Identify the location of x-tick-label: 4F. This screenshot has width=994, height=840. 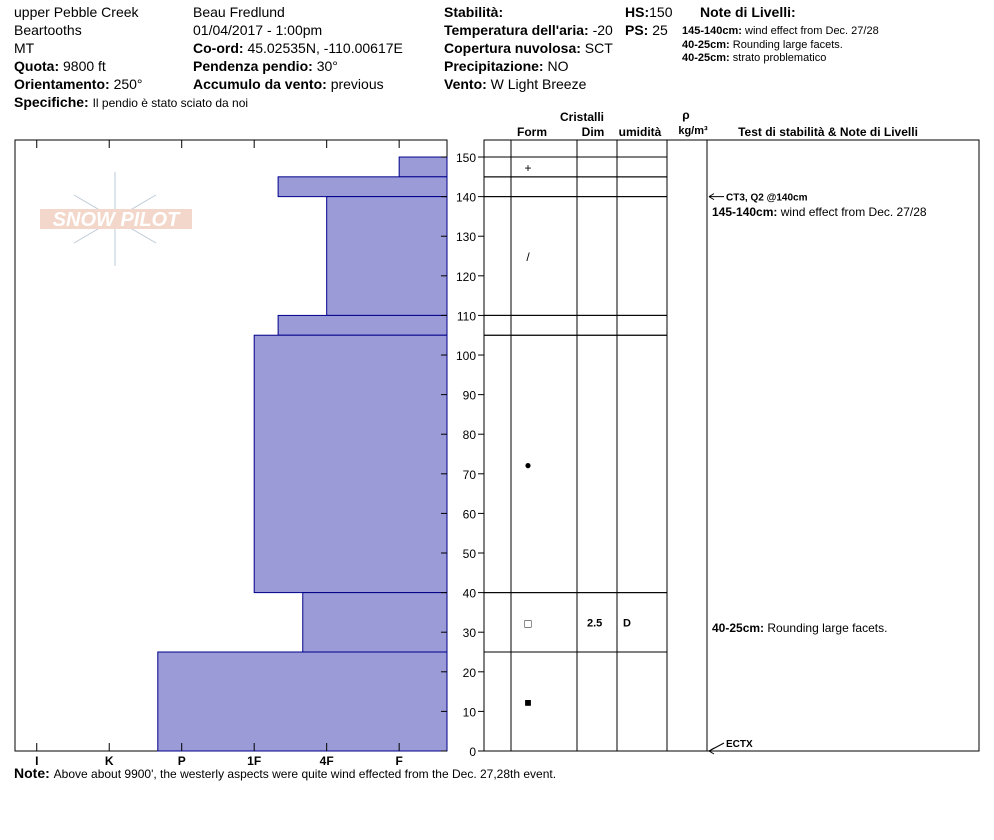
(327, 761).